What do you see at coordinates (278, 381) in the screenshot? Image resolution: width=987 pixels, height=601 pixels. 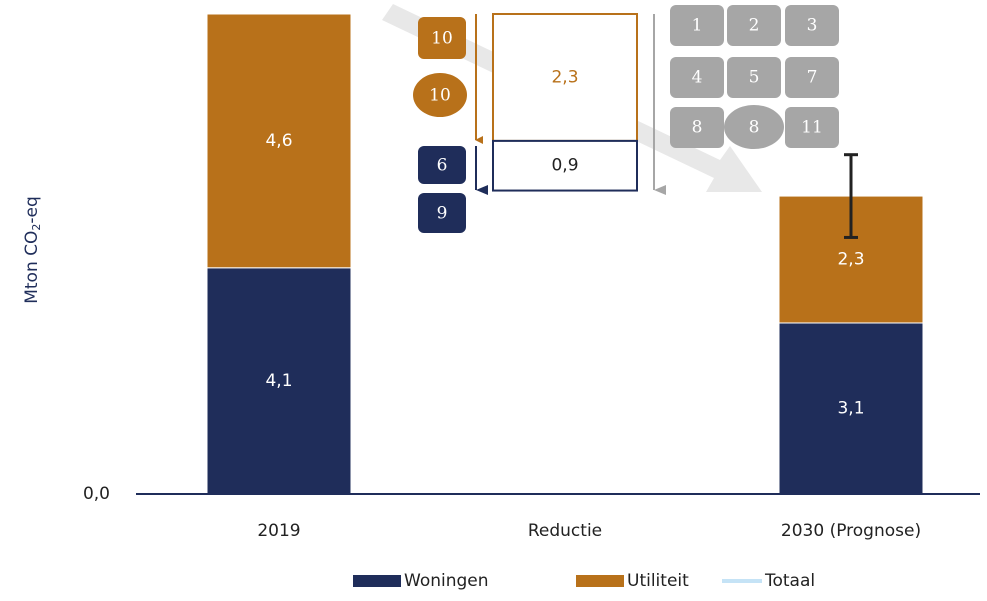 I see `value-label: 4,1` at bounding box center [278, 381].